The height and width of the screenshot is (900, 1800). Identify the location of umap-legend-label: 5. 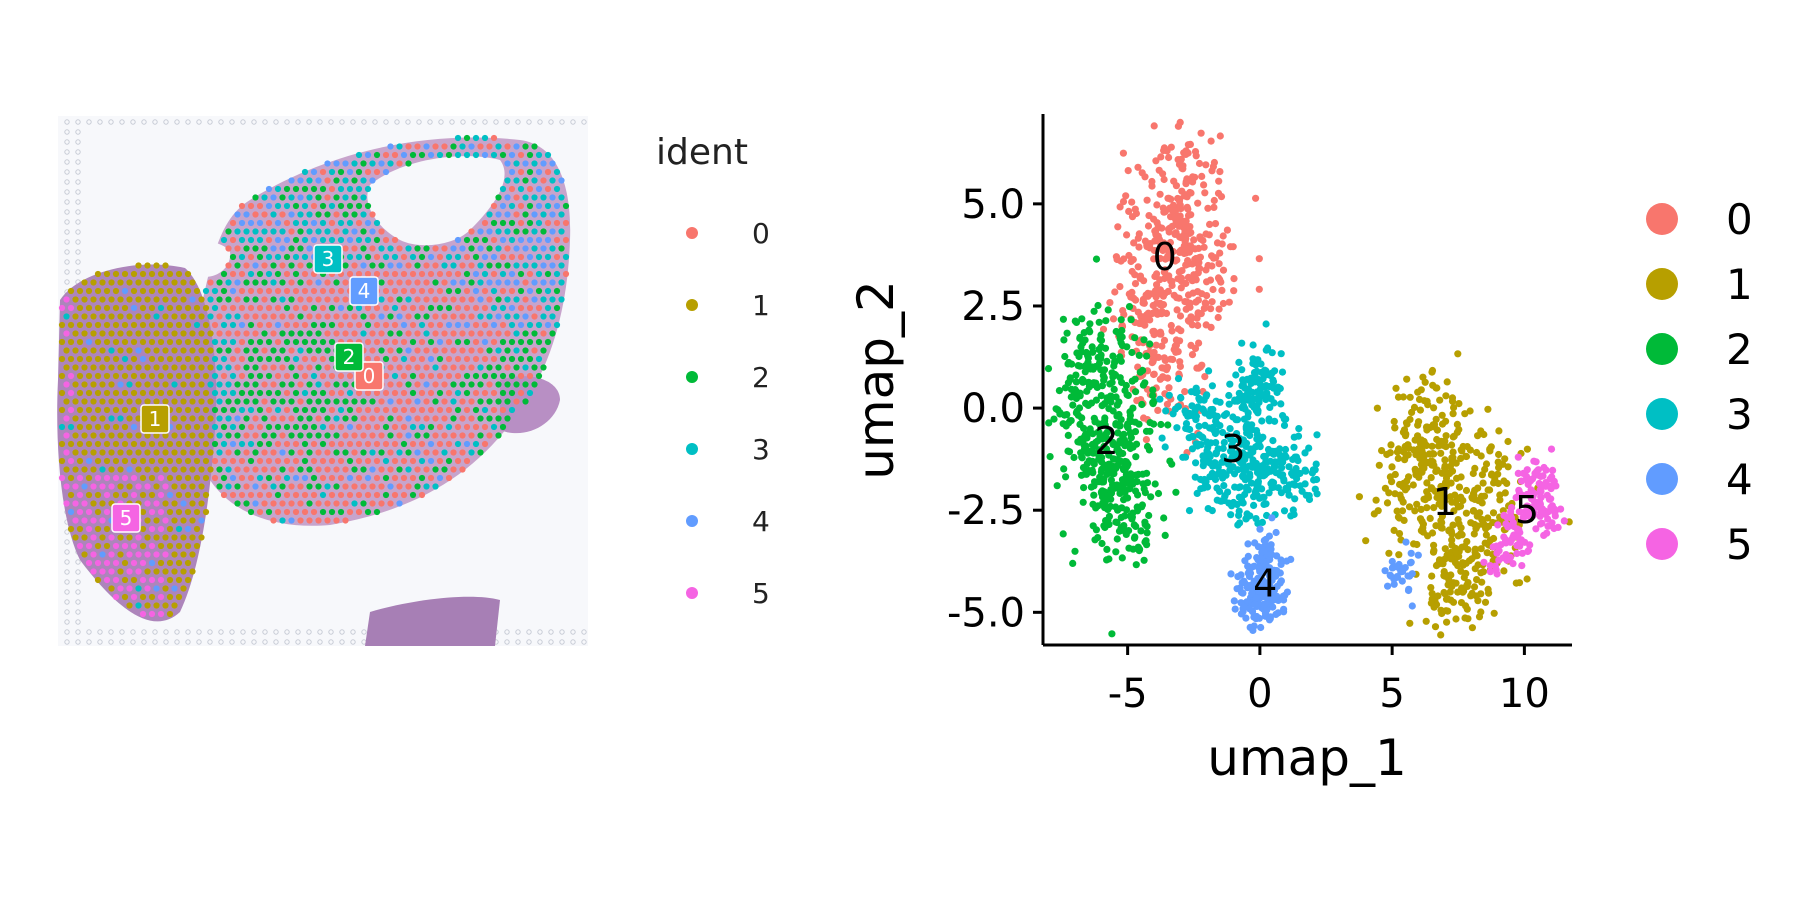
(1739, 544).